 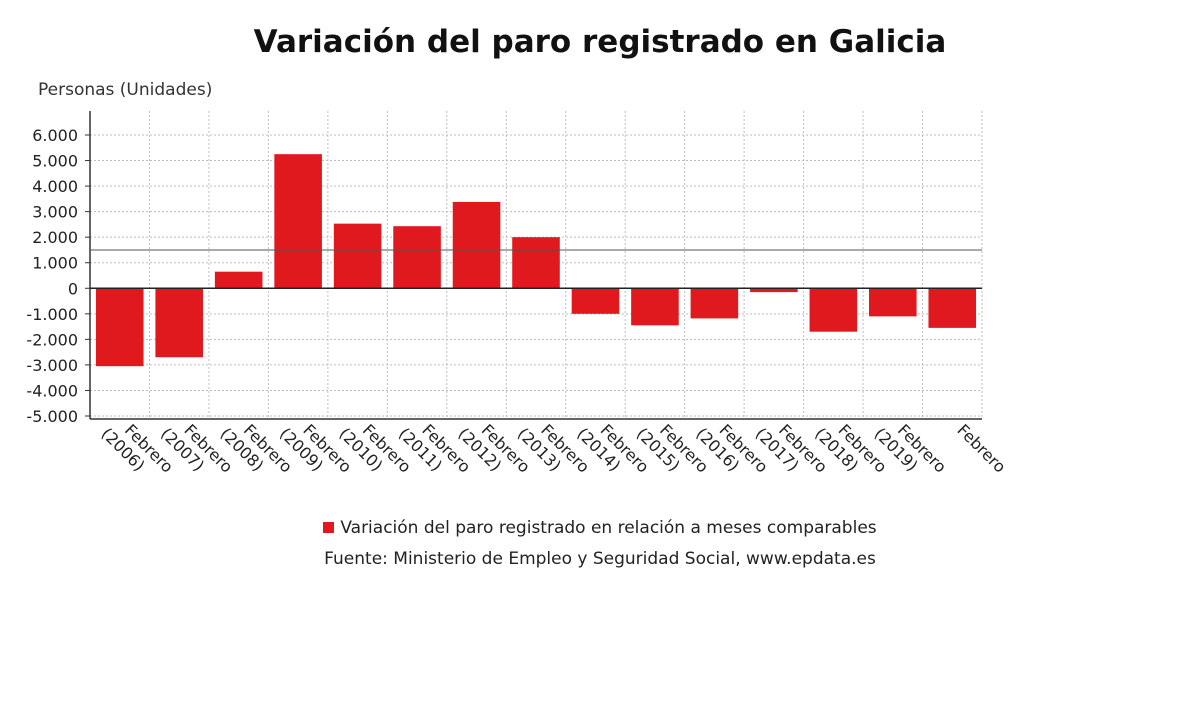 I want to click on x-tick-label: Febrero(2006), so click(x=137, y=449).